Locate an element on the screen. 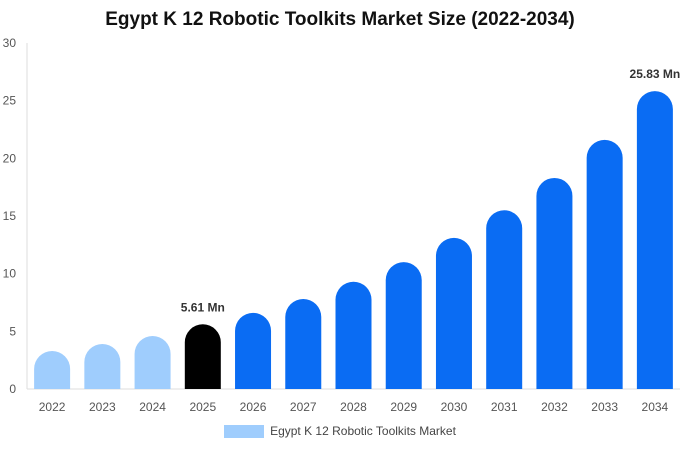  y-tick-label: 5 is located at coordinates (12, 331).